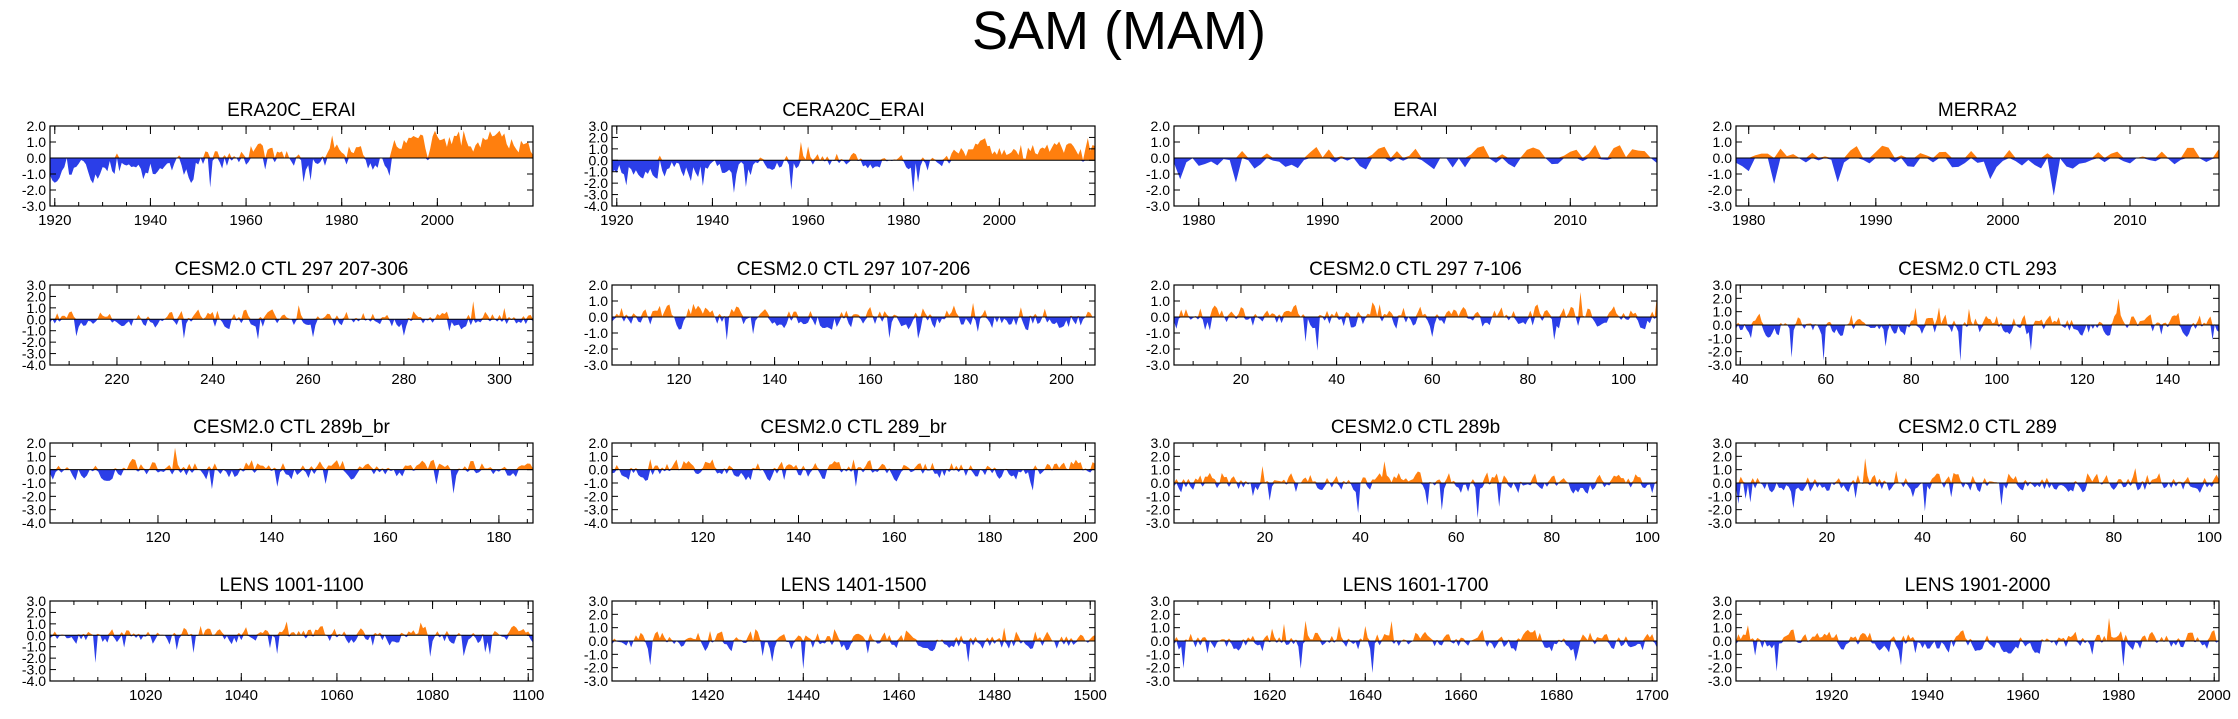  What do you see at coordinates (241, 695) in the screenshot?
I see `x-tick-label: 1040` at bounding box center [241, 695].